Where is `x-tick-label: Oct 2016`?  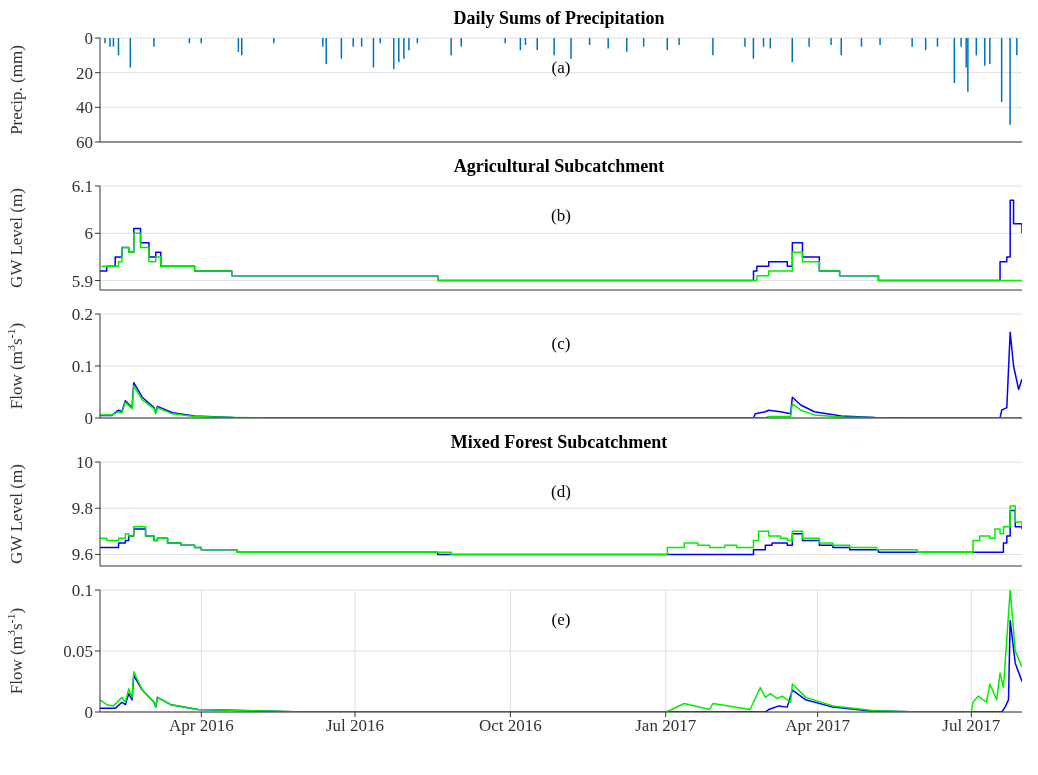
x-tick-label: Oct 2016 is located at coordinates (510, 726).